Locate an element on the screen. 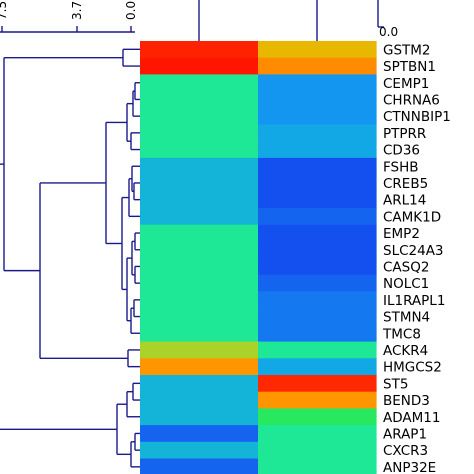 The image size is (474, 474). row-dendrogram-axis: 7.5 3.7 0.0 is located at coordinates (69, 17).